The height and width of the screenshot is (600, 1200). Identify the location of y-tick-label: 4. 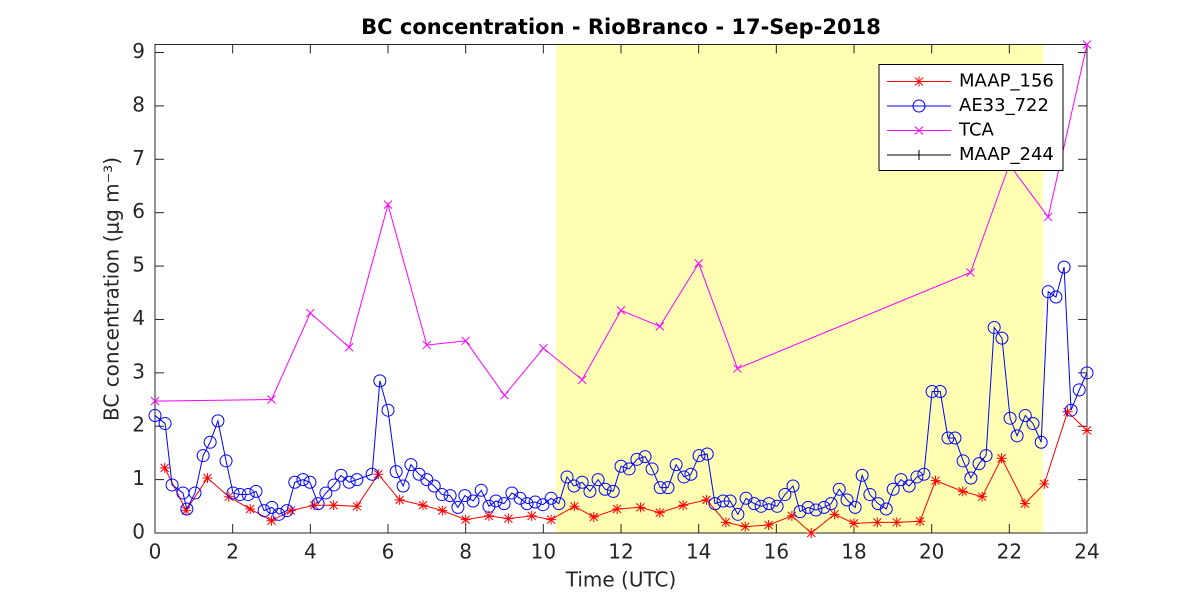
(138, 318).